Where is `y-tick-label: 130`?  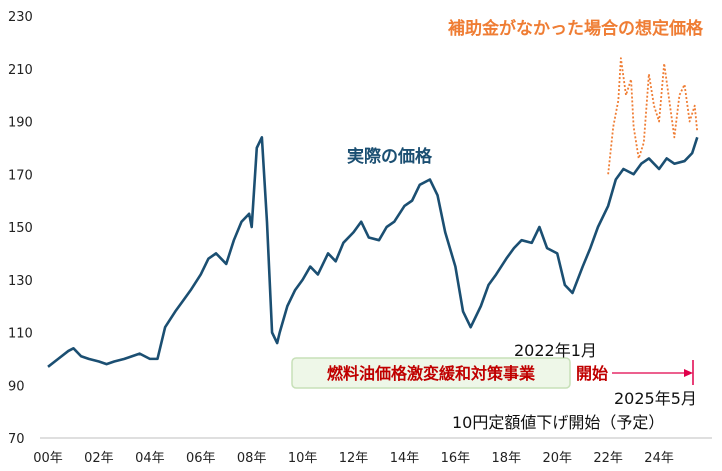 y-tick-label: 130 is located at coordinates (20, 281).